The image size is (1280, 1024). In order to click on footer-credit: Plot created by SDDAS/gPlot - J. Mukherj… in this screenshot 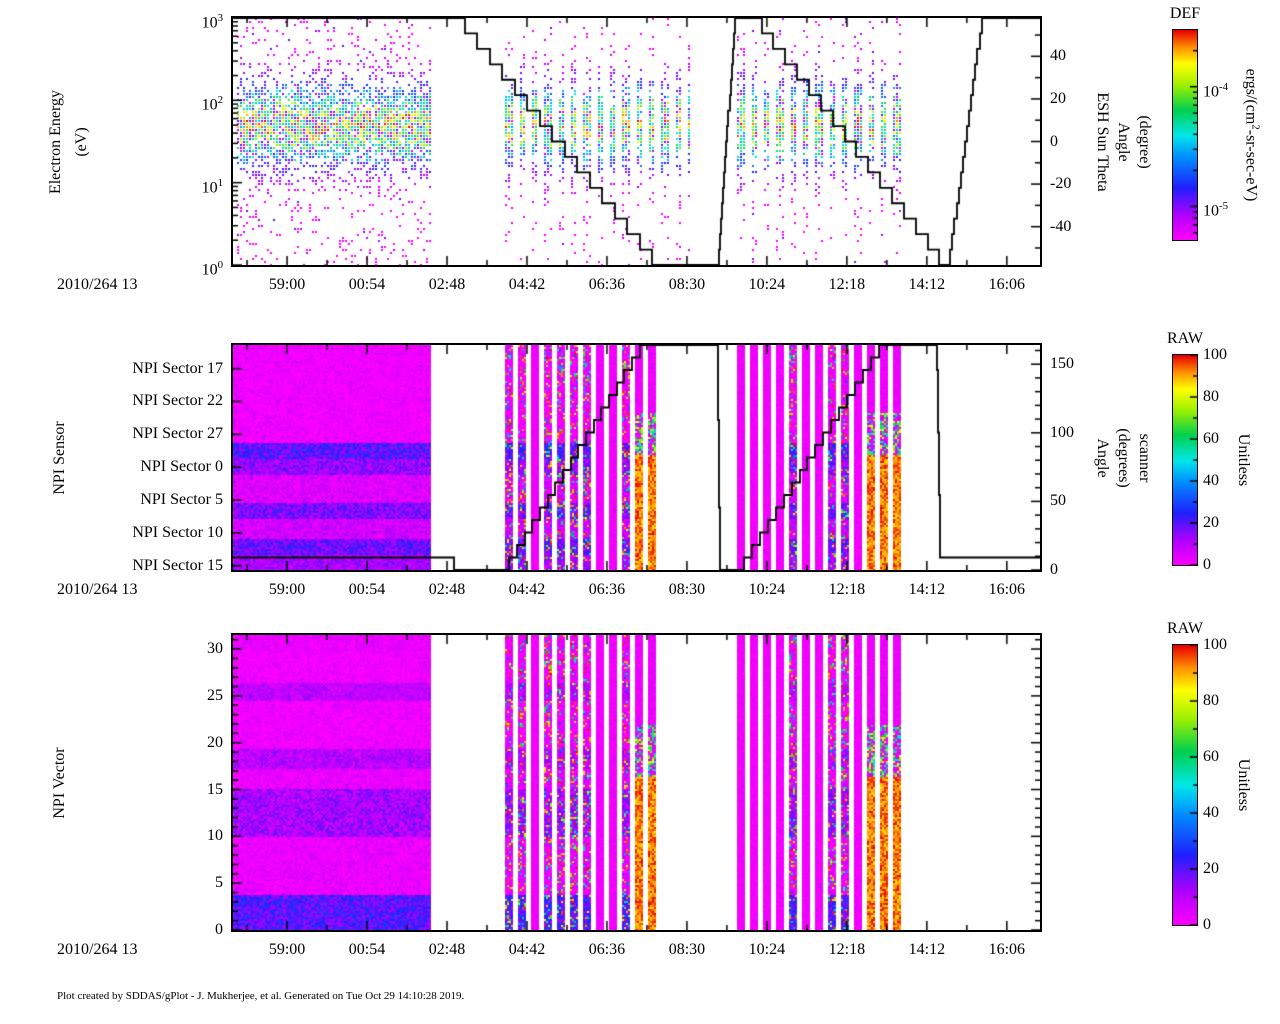, I will do `click(261, 996)`.